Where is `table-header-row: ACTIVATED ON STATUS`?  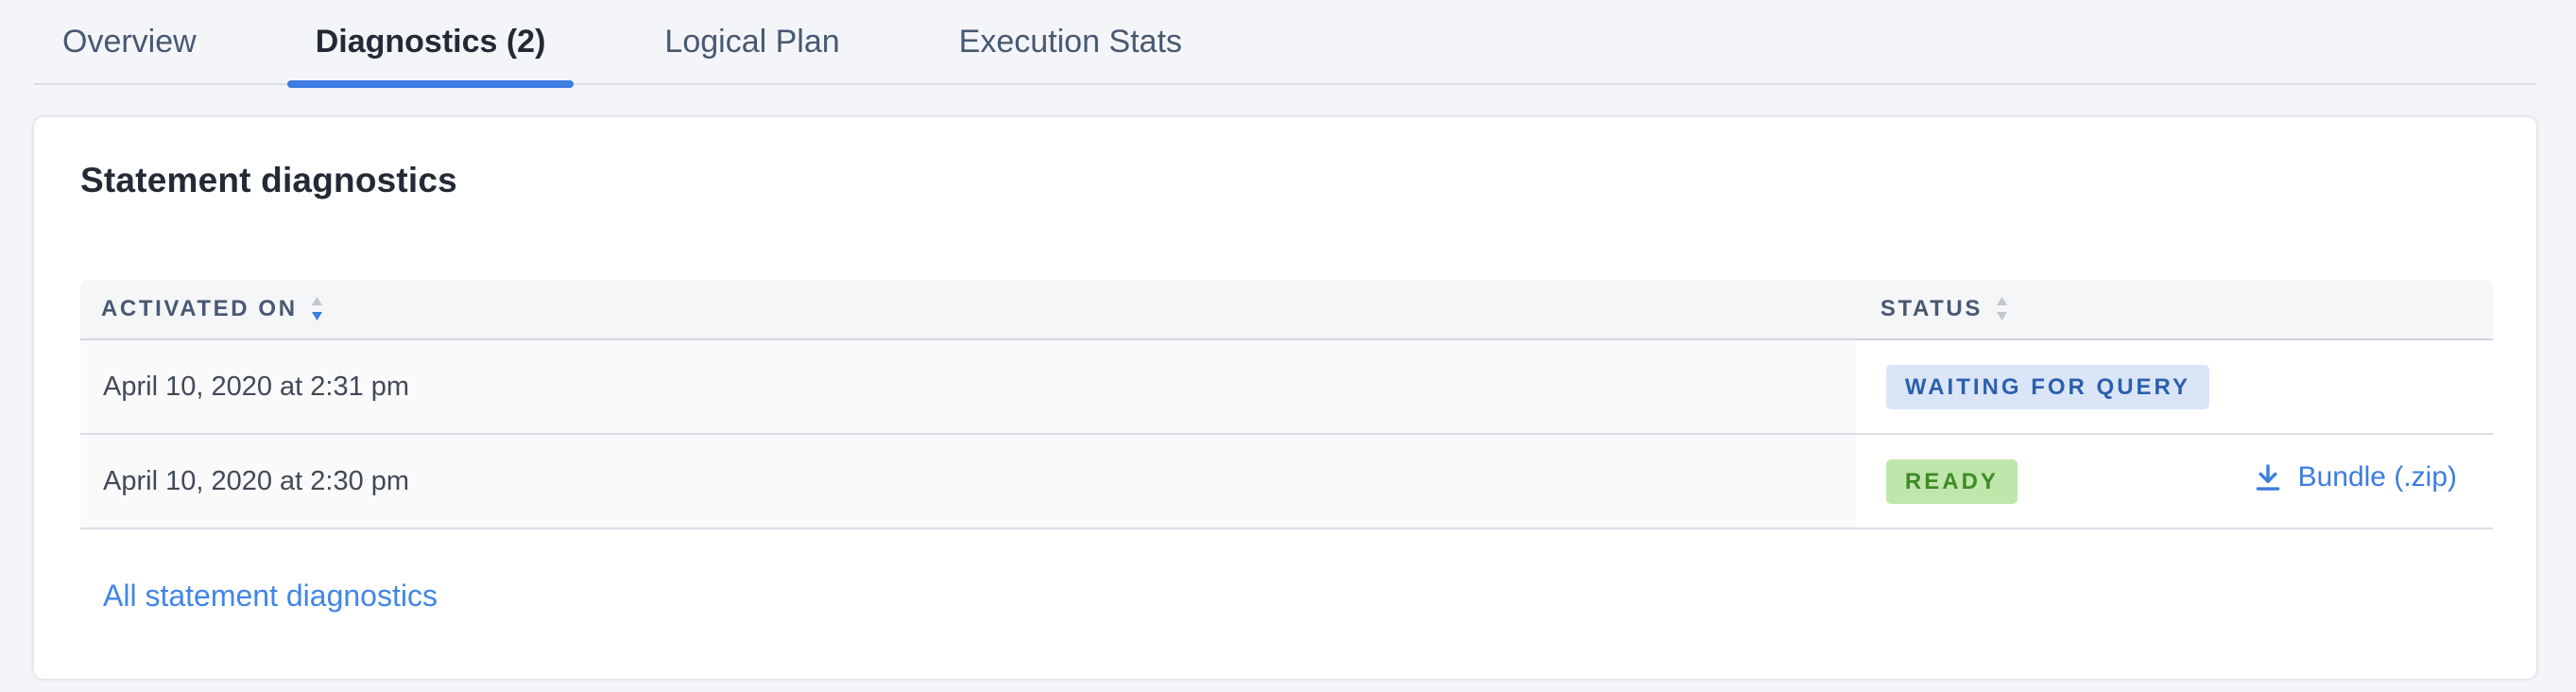
table-header-row: ACTIVATED ON STATUS is located at coordinates (1286, 310).